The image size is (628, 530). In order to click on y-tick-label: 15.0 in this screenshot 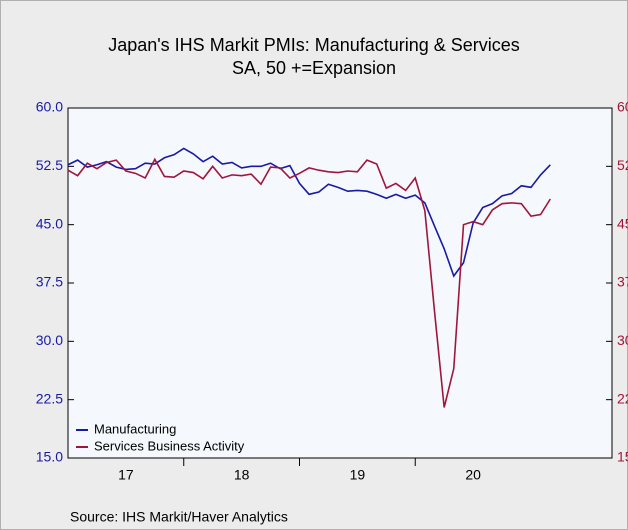, I will do `click(49, 457)`.